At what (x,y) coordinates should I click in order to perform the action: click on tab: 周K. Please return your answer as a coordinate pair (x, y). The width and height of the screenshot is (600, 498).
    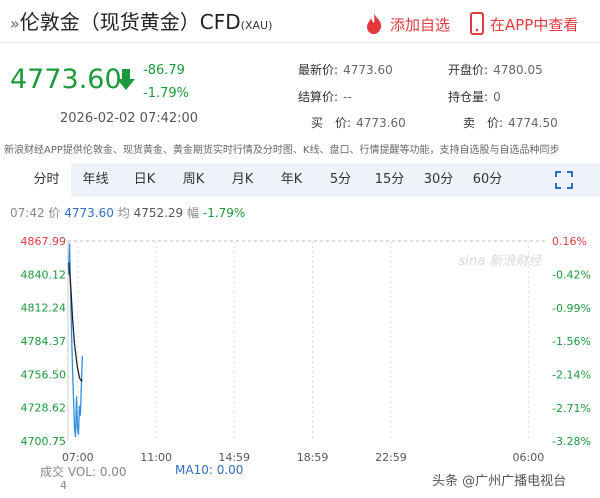
    Looking at the image, I should click on (193, 179).